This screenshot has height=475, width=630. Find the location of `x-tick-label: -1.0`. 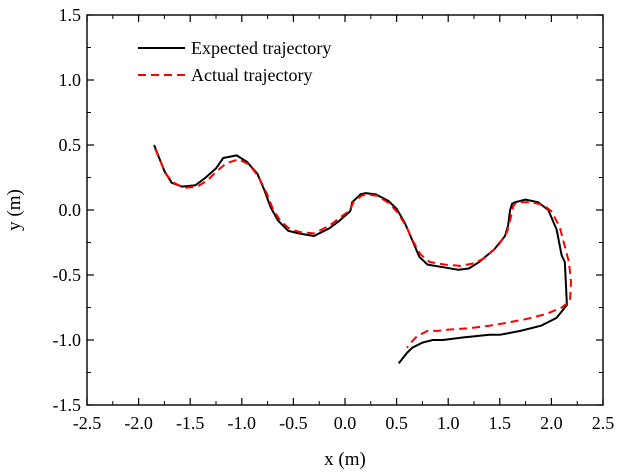

x-tick-label: -1.0 is located at coordinates (242, 423).